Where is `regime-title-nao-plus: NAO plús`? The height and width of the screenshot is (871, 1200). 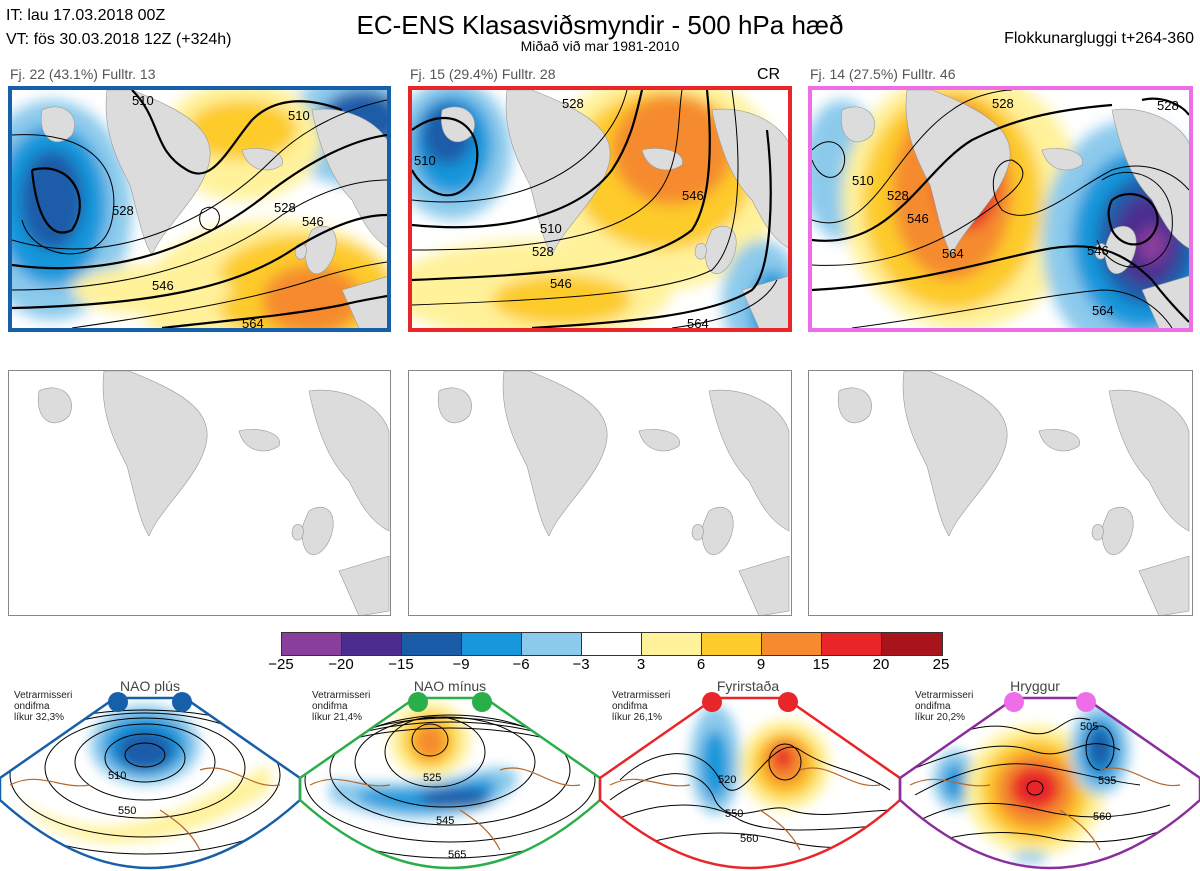 regime-title-nao-plus: NAO plús is located at coordinates (150, 686).